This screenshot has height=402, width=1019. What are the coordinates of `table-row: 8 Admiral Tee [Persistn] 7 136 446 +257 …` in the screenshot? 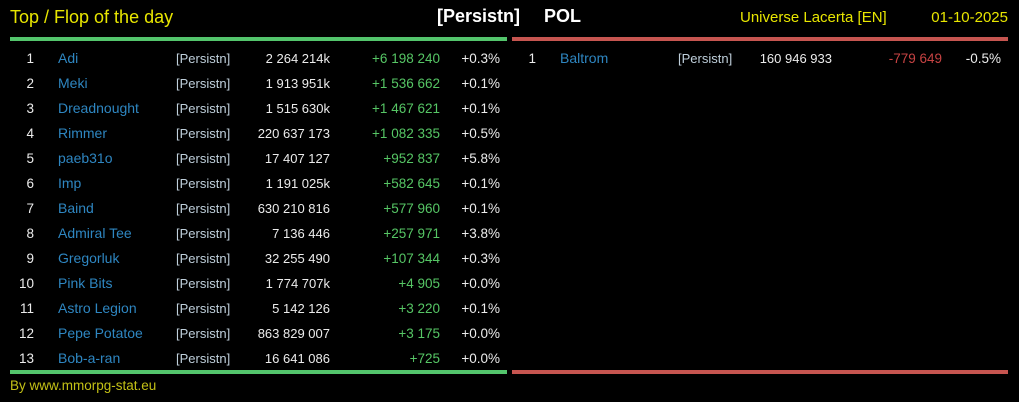 It's located at (258, 233).